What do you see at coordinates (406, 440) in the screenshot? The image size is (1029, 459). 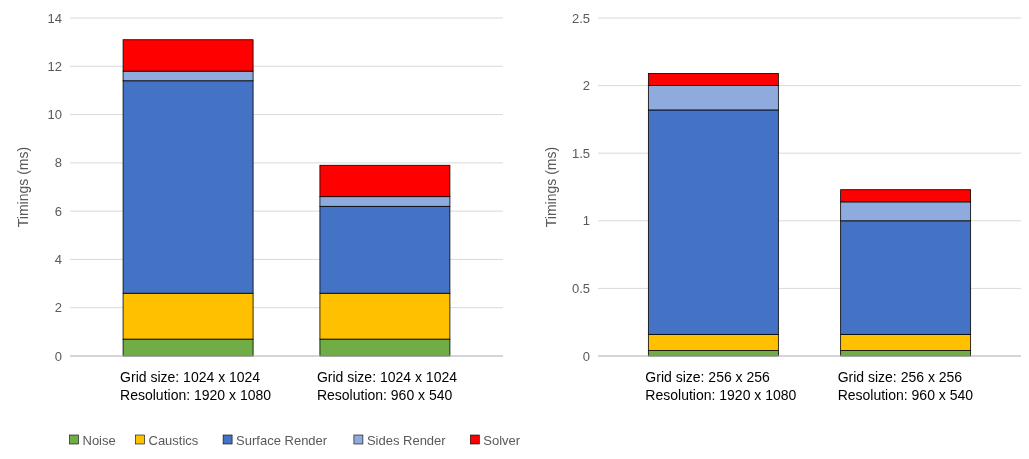 I see `legend-label: Sides Render` at bounding box center [406, 440].